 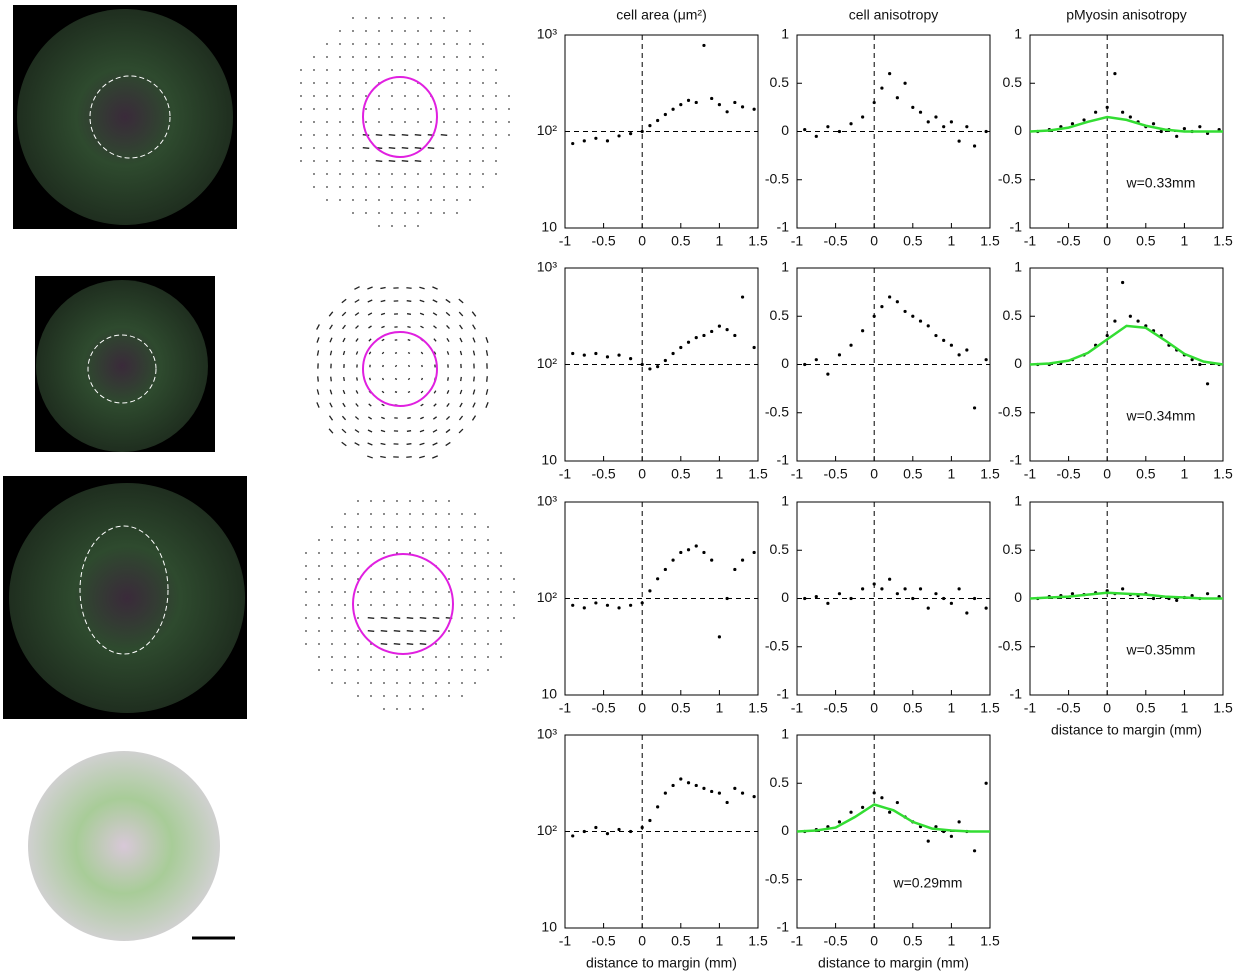 I want to click on y-tick-label: 0, so click(x=785, y=597).